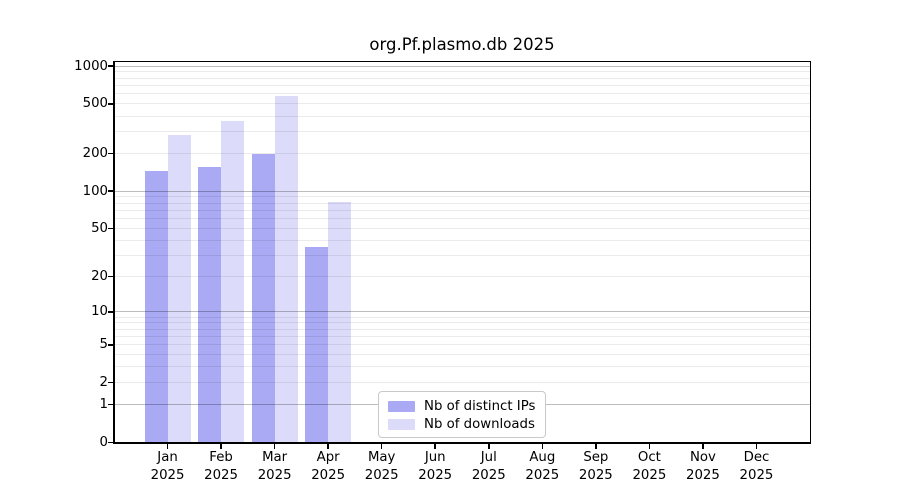 This screenshot has height=500, width=900. What do you see at coordinates (542, 466) in the screenshot?
I see `x-tick-label-aug: Aug 2025` at bounding box center [542, 466].